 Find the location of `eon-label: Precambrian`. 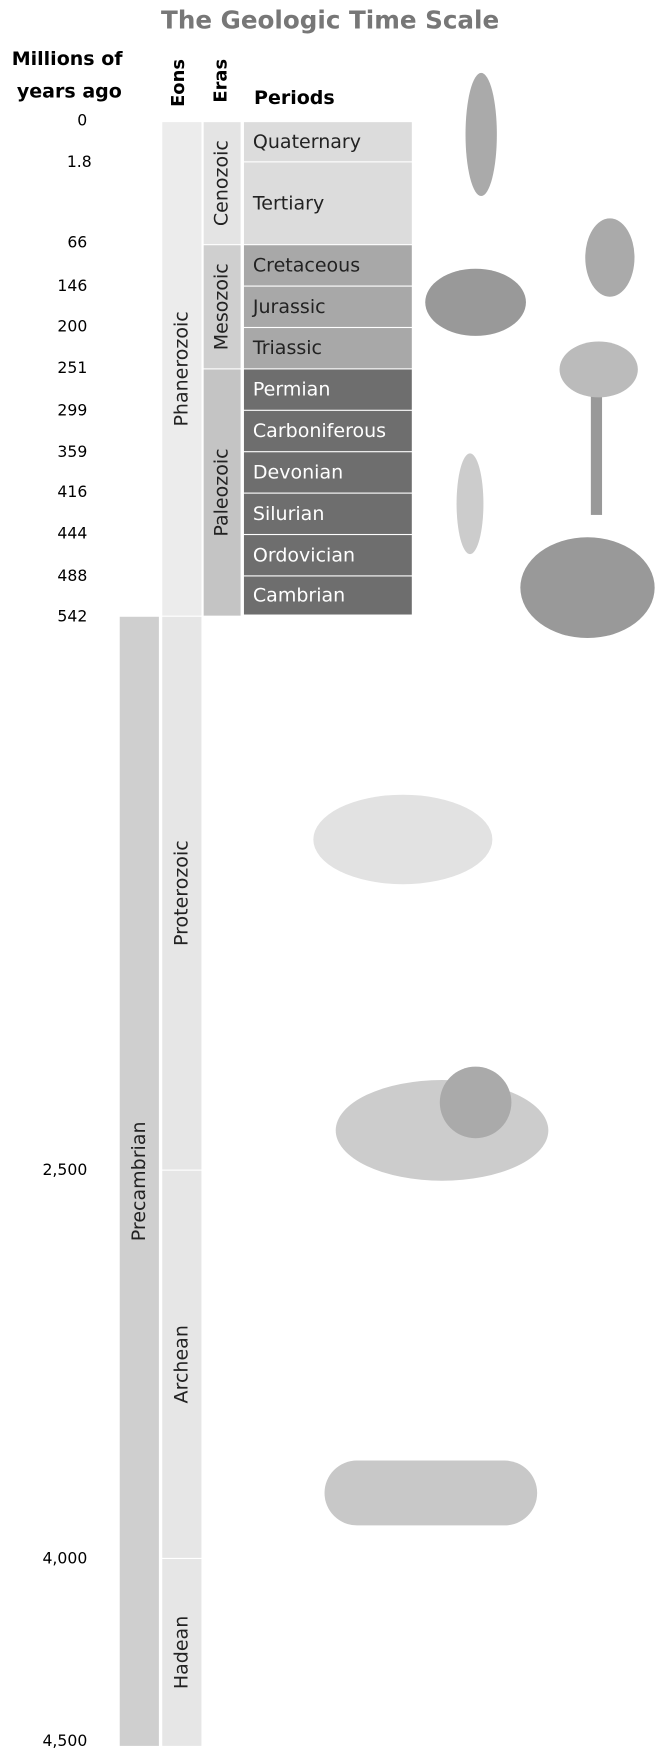

eon-label: Precambrian is located at coordinates (139, 1181).